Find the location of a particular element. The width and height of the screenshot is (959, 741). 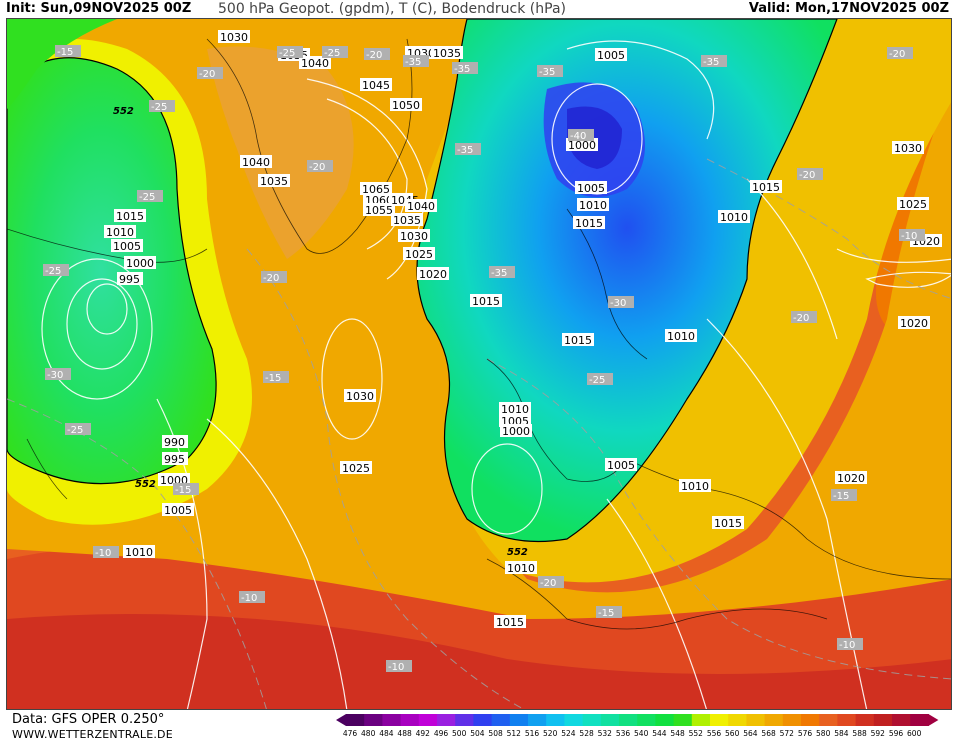

svg-text: -20 is located at coordinates (317, 167).